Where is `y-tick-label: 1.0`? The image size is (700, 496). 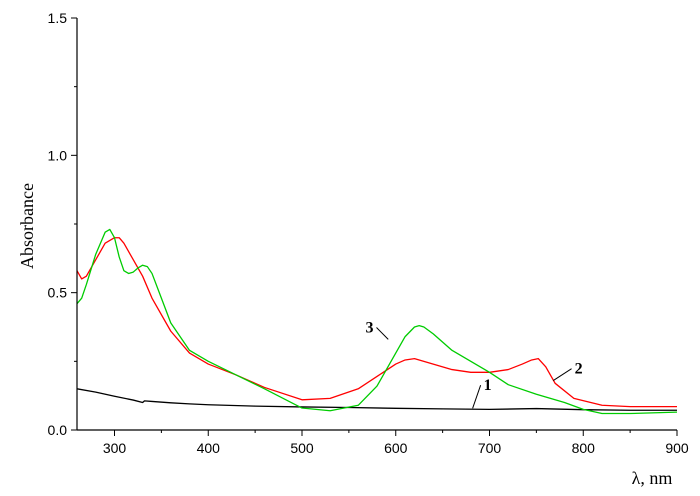 y-tick-label: 1.0 is located at coordinates (58, 155).